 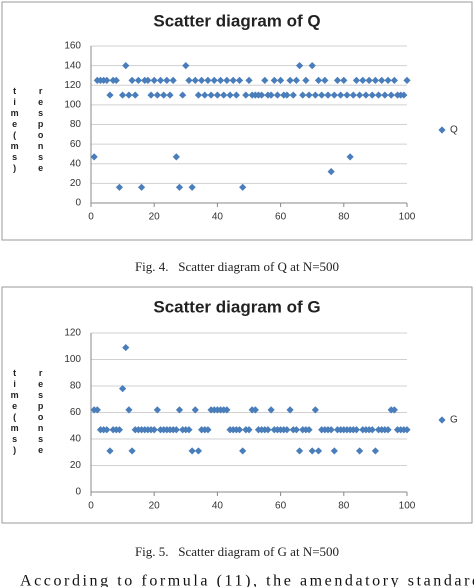 What do you see at coordinates (72, 359) in the screenshot?
I see `y-tick-label: 100` at bounding box center [72, 359].